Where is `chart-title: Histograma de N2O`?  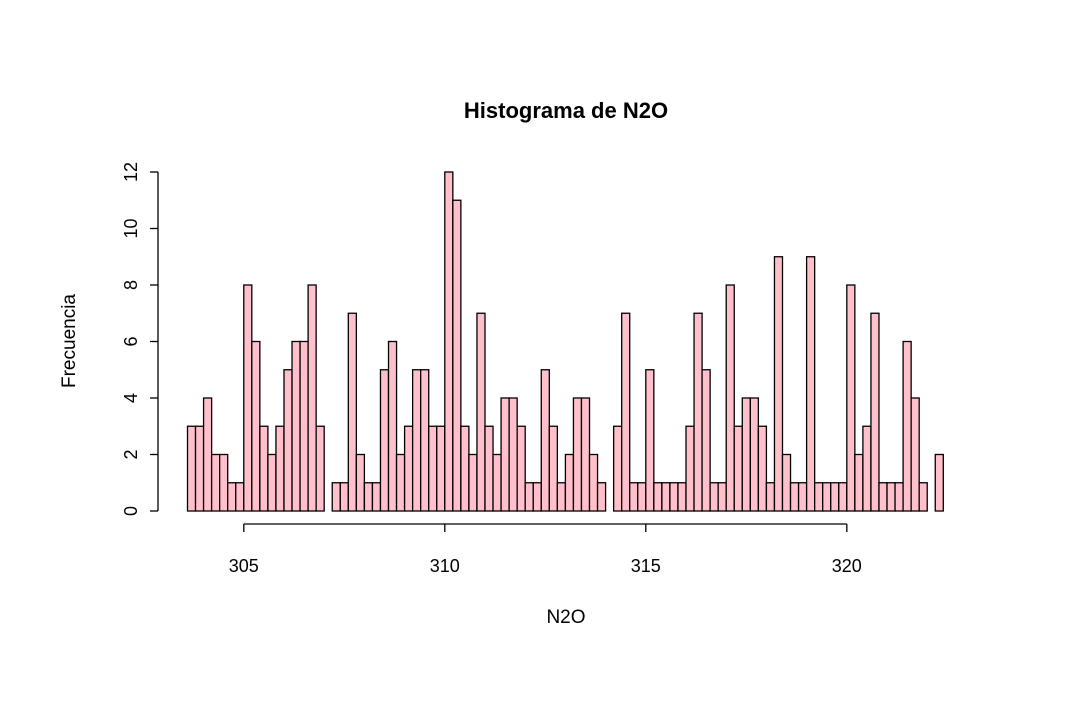 chart-title: Histograma de N2O is located at coordinates (566, 110).